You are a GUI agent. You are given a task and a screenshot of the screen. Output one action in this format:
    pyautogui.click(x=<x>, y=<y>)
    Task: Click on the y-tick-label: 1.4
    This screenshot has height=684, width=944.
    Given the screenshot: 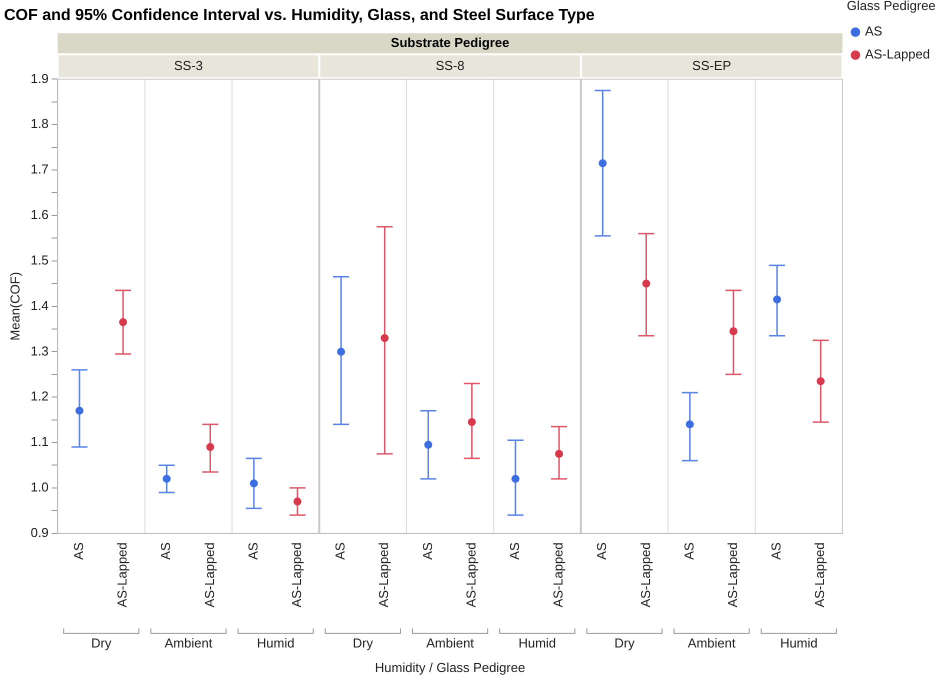 What is the action you would take?
    pyautogui.click(x=39, y=305)
    